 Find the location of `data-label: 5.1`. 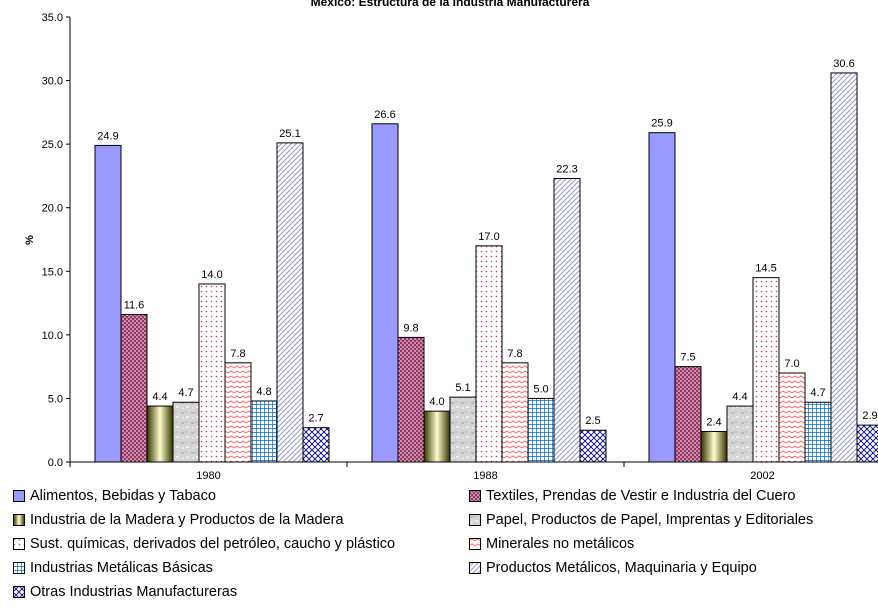

data-label: 5.1 is located at coordinates (462, 388).